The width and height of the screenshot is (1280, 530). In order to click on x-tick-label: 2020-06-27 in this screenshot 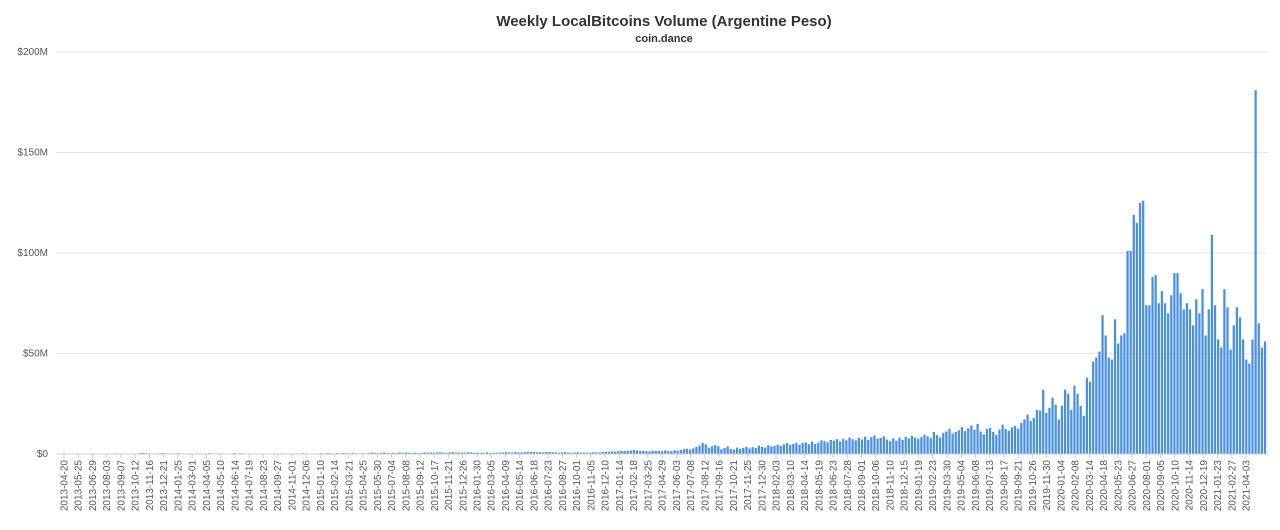, I will do `click(1133, 486)`.